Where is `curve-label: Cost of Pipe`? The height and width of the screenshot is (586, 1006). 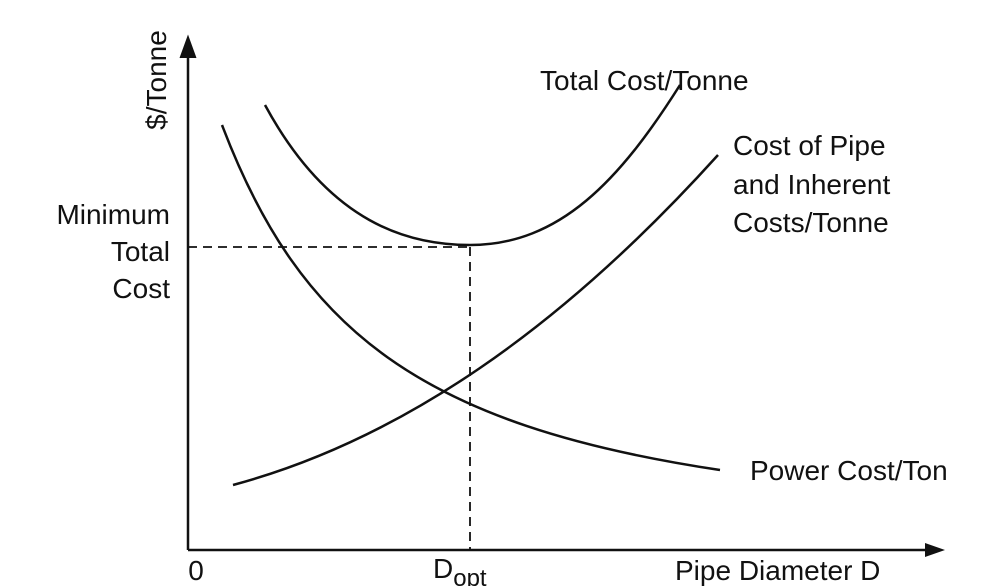 curve-label: Cost of Pipe is located at coordinates (809, 145).